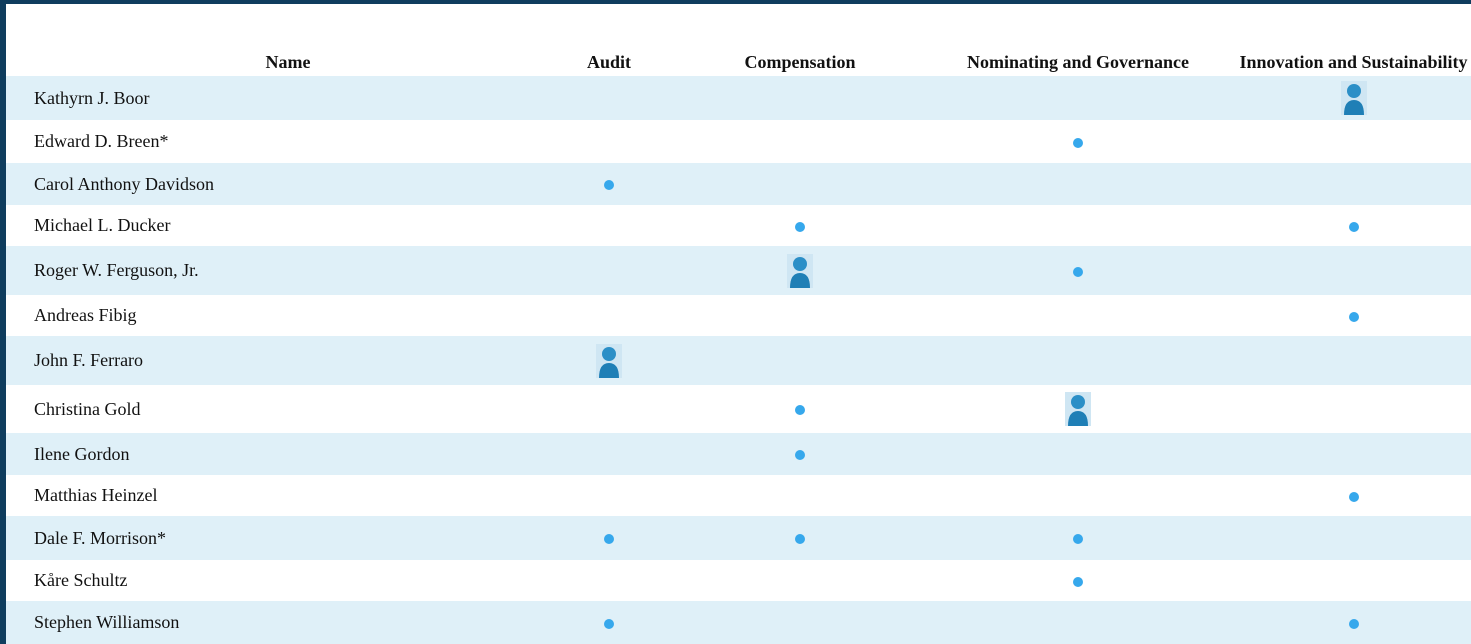  What do you see at coordinates (288, 622) in the screenshot?
I see `name-cell: Stephen Williamson` at bounding box center [288, 622].